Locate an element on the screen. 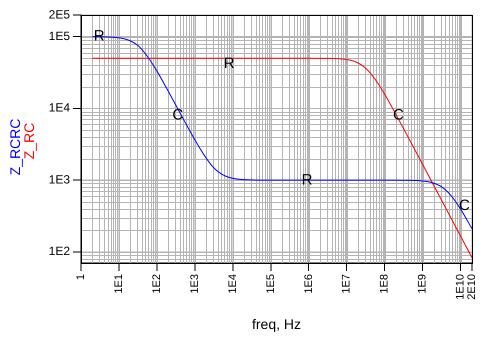 This screenshot has width=499, height=340. x-tick-label: 1E9 is located at coordinates (422, 284).